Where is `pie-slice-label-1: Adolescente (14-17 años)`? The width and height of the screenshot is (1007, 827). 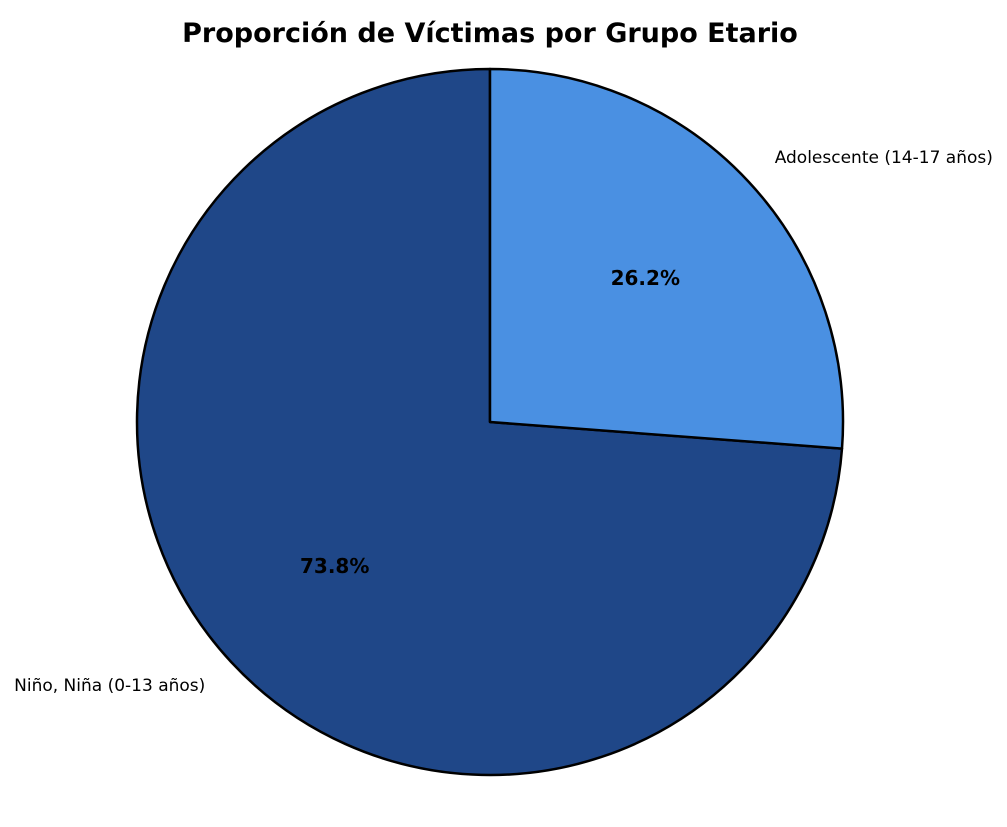
pie-slice-label-1: Adolescente (14-17 años) is located at coordinates (884, 158).